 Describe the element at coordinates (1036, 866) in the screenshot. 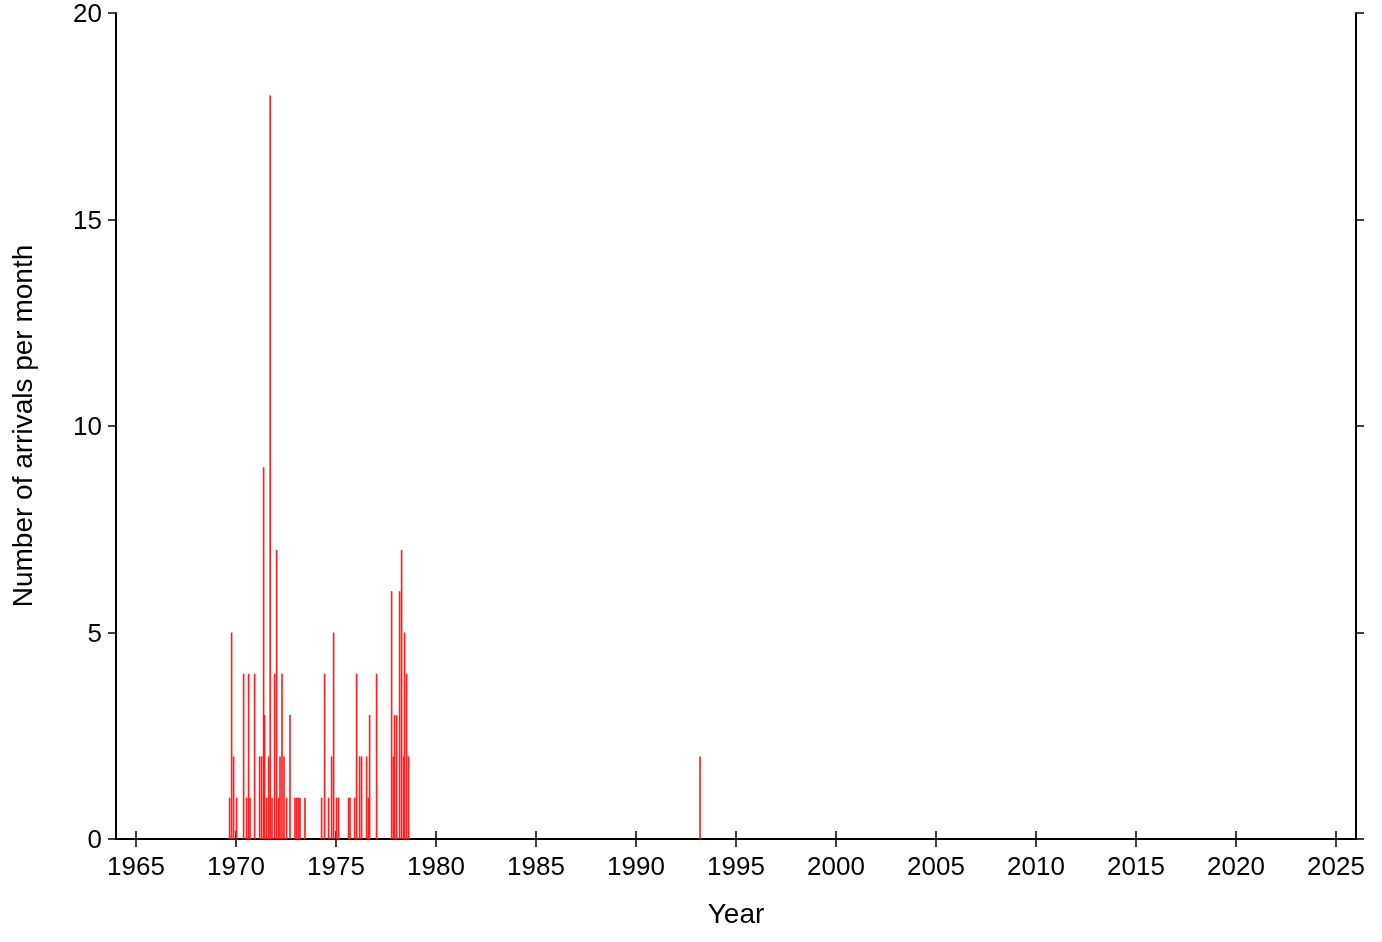

I see `x-tick-label: 2010` at that location.